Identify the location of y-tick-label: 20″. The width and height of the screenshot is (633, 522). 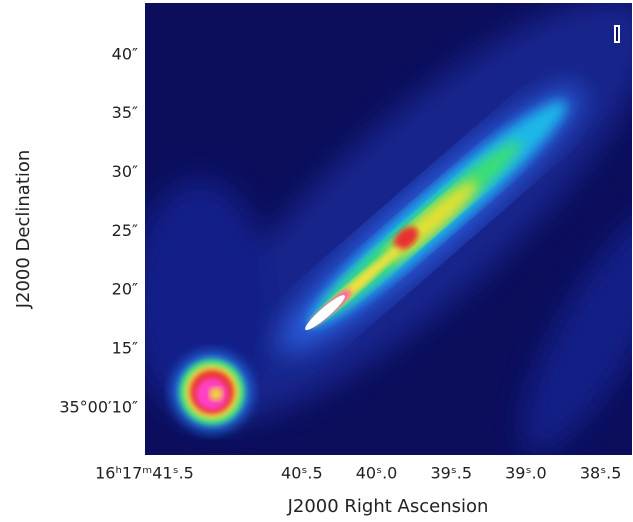
(125, 289).